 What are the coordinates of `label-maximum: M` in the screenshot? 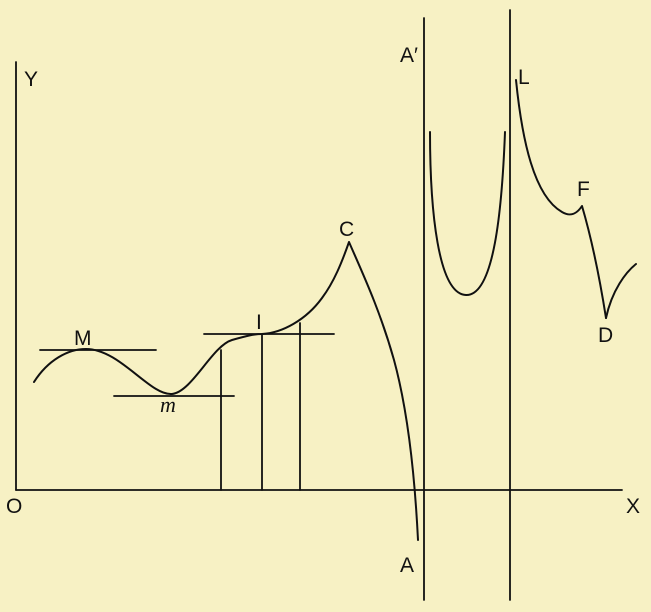 It's located at (83, 338).